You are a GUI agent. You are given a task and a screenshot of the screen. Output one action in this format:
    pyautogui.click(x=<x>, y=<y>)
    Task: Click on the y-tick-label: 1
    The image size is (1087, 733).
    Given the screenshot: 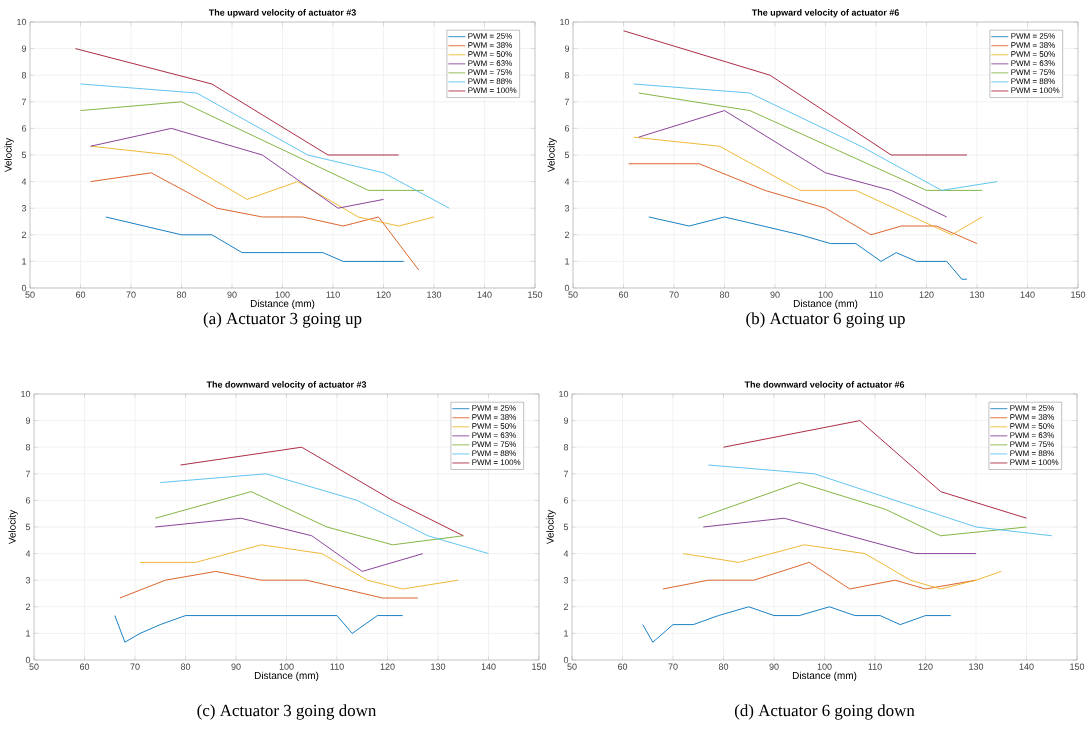 What is the action you would take?
    pyautogui.click(x=28, y=633)
    